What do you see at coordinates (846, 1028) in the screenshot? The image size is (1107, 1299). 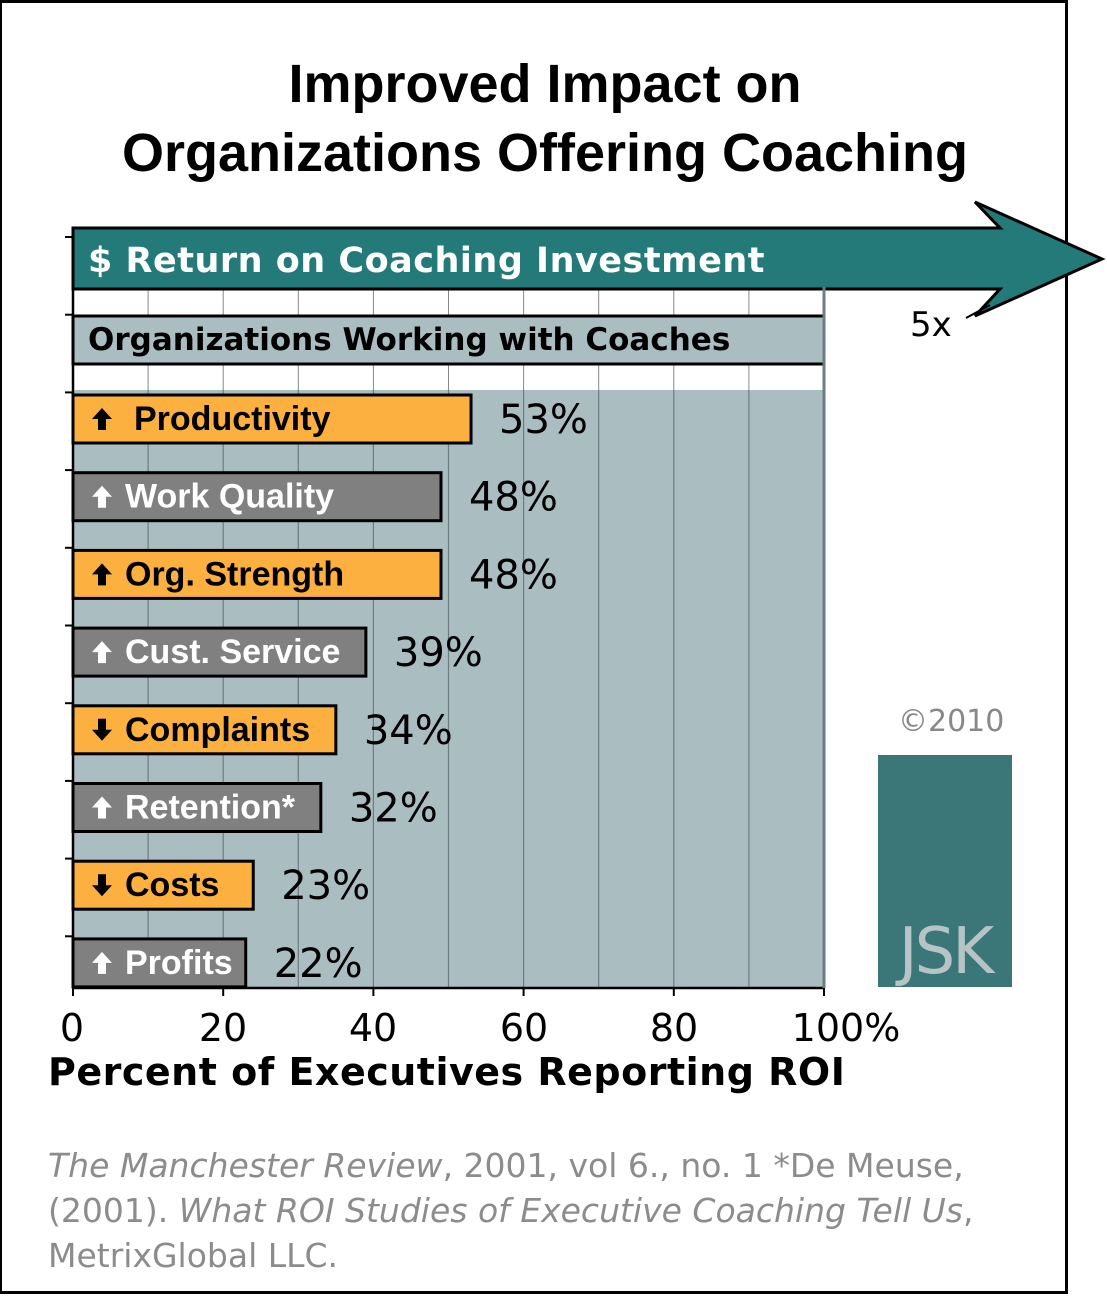 I see `x-tick-label: 100%` at bounding box center [846, 1028].